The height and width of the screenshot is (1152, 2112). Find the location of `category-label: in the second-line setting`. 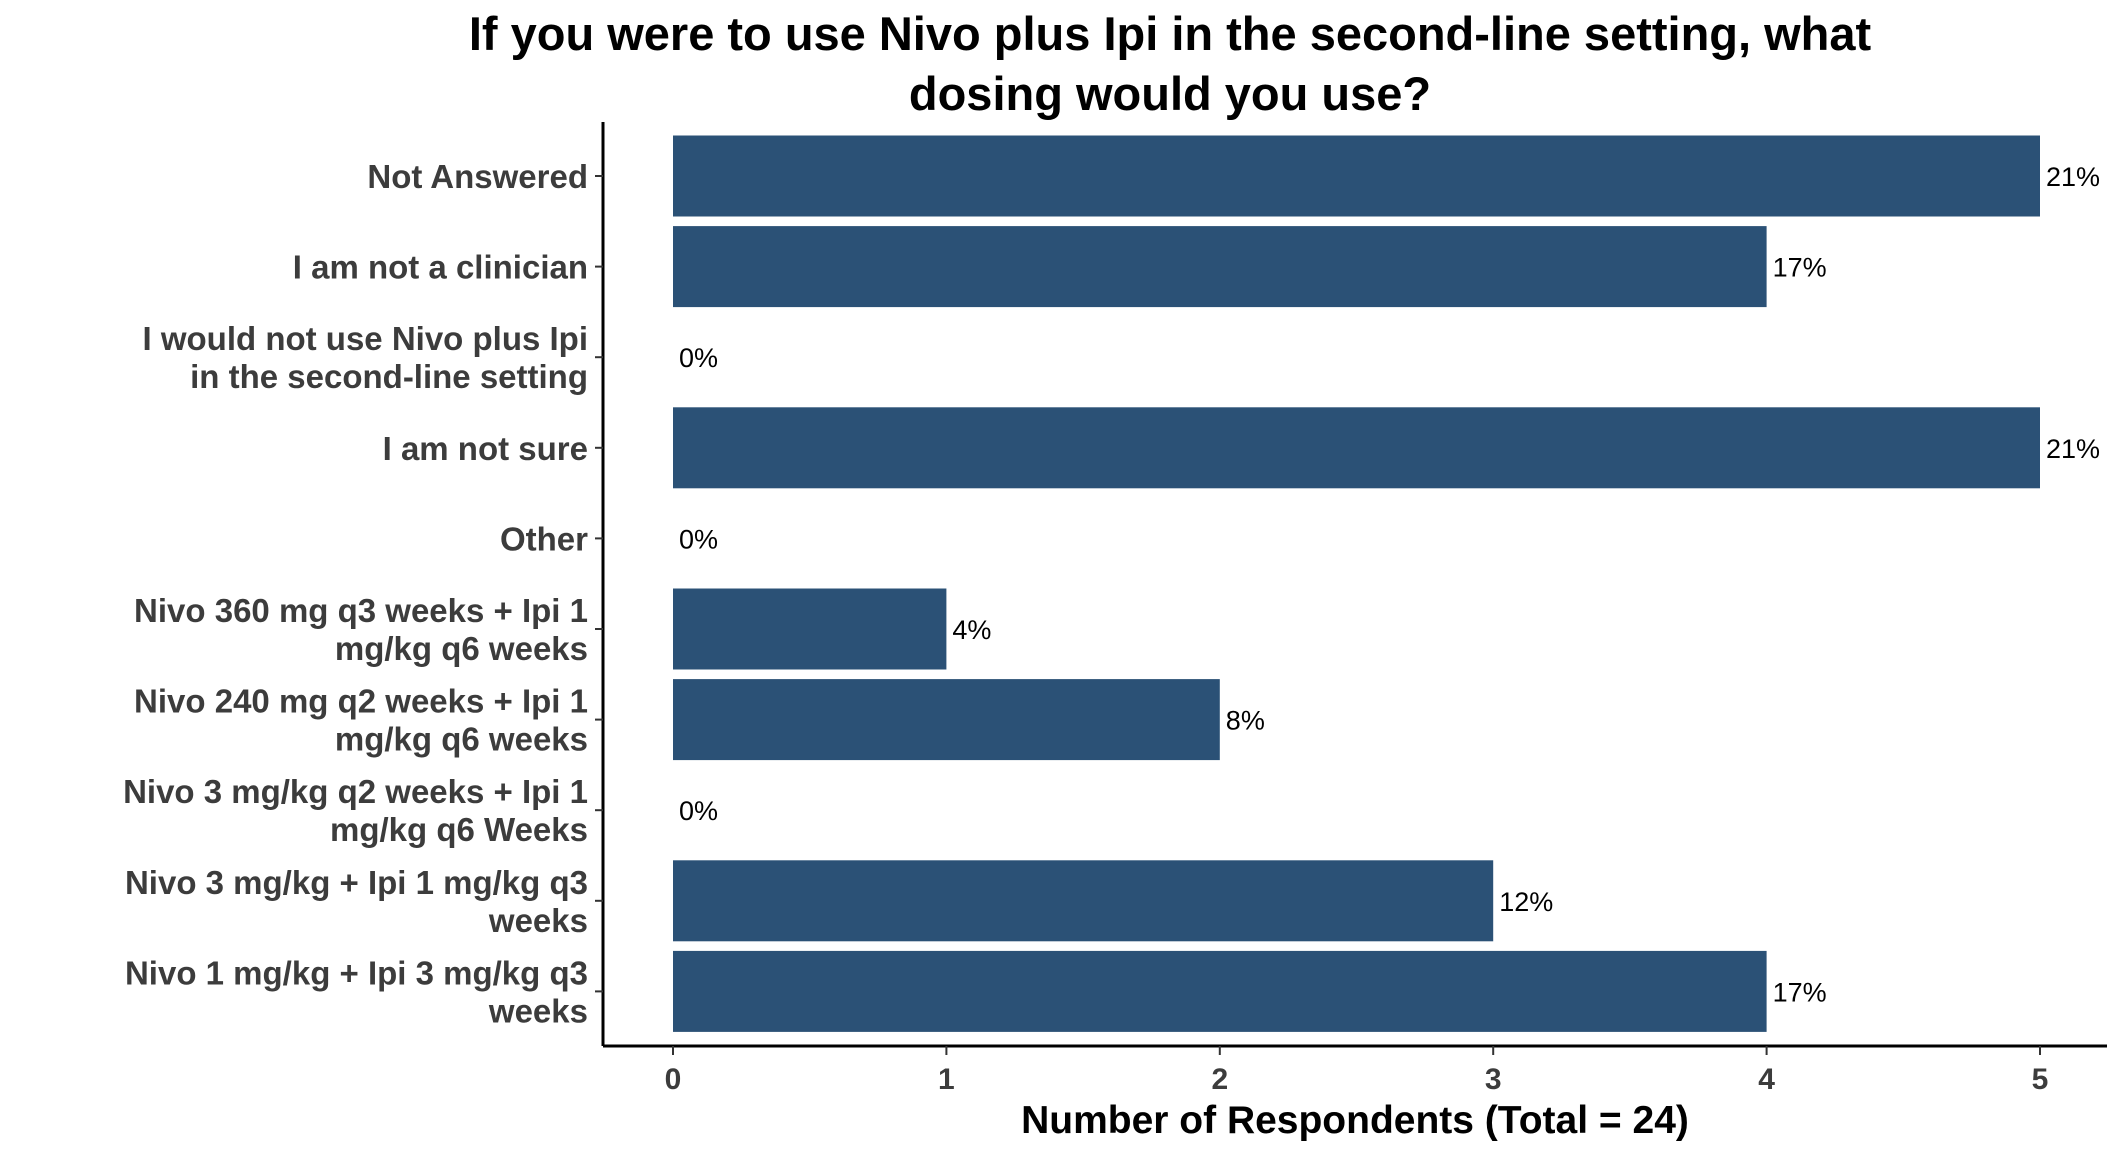

category-label: in the second-line setting is located at coordinates (389, 376).